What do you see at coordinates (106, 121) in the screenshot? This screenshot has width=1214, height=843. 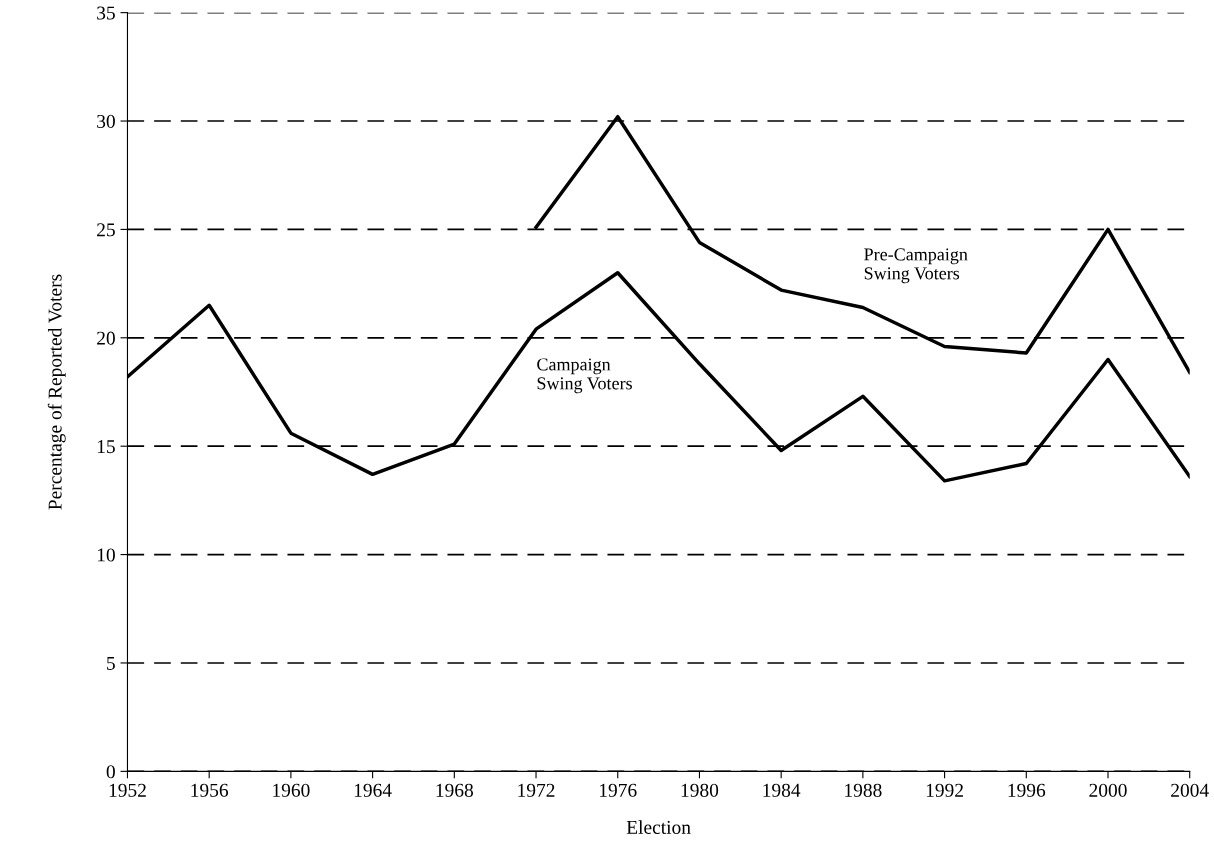 I see `y-tick-label: 30` at bounding box center [106, 121].